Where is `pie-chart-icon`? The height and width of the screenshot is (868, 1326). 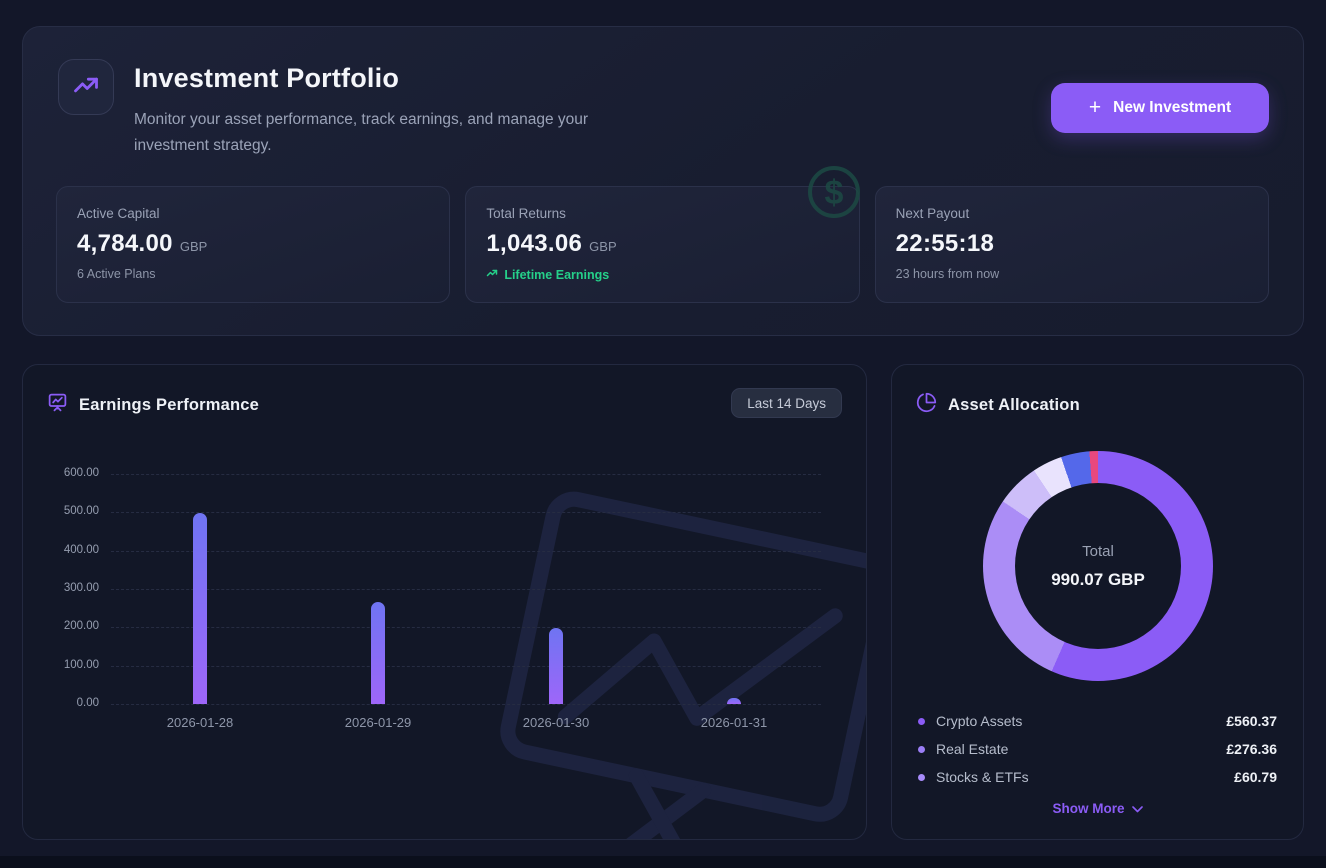
pie-chart-icon is located at coordinates (926, 405).